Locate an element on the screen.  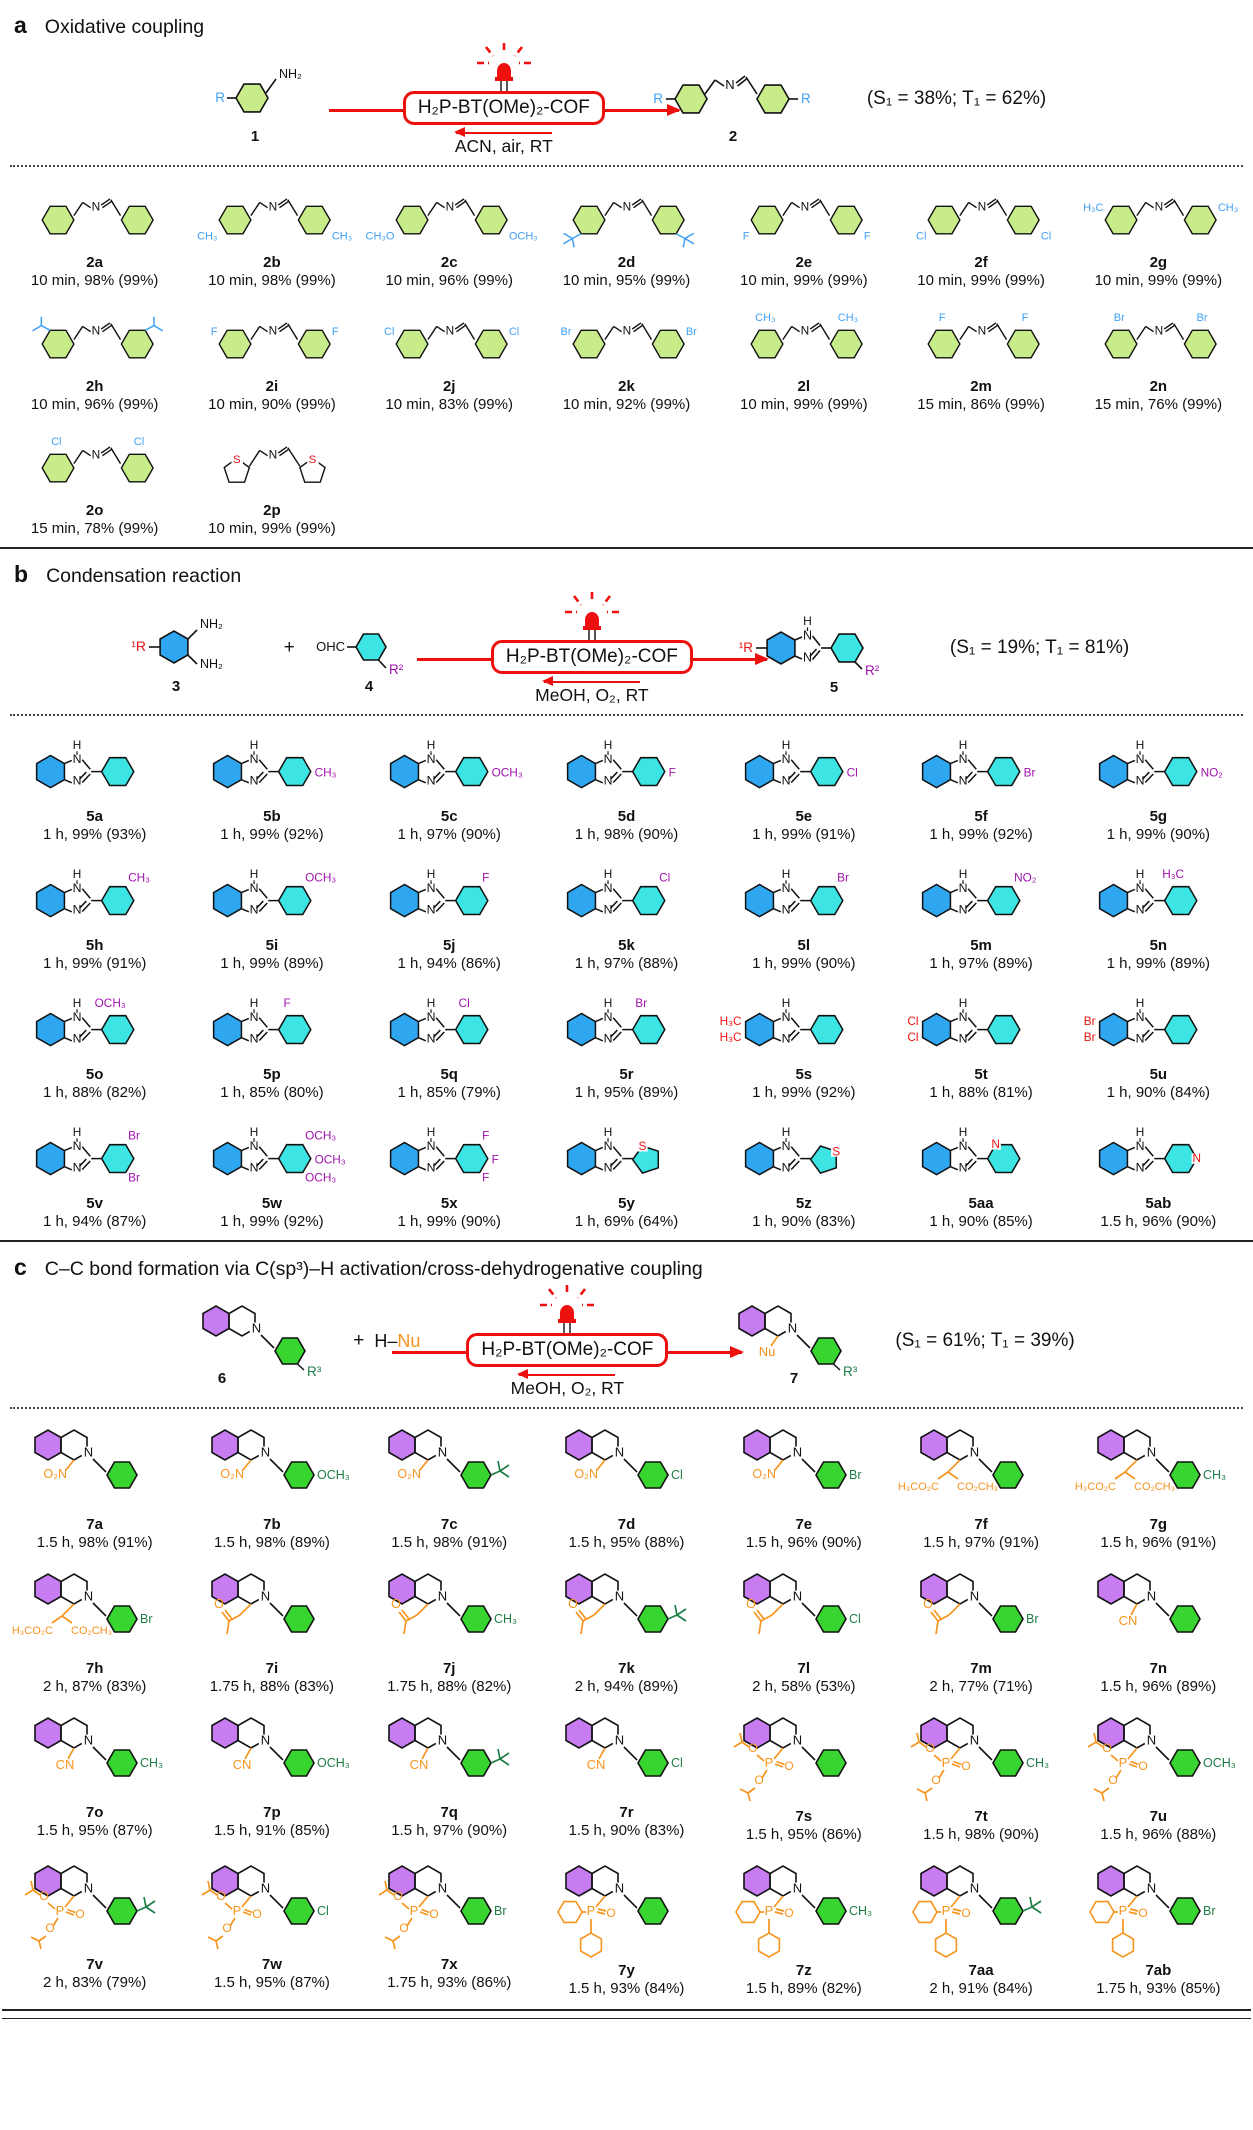
compound-5g: N H N NO₂ 5g 1 h, 99% (90%) is located at coordinates (1158, 782).